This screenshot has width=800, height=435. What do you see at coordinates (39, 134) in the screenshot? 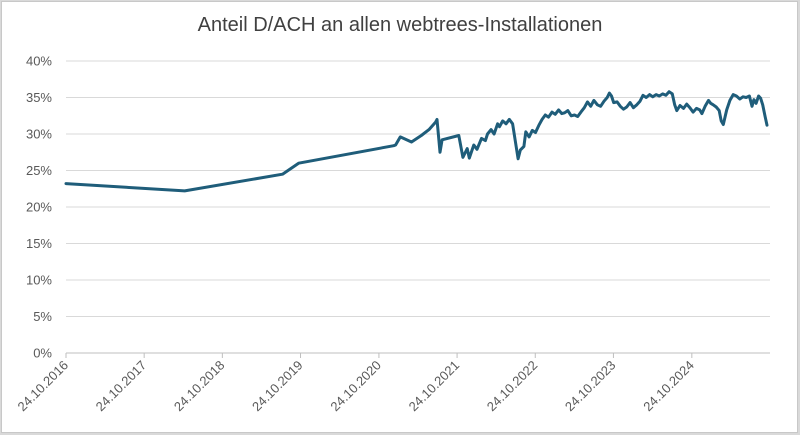
I see `y-tick-label: 30%` at bounding box center [39, 134].